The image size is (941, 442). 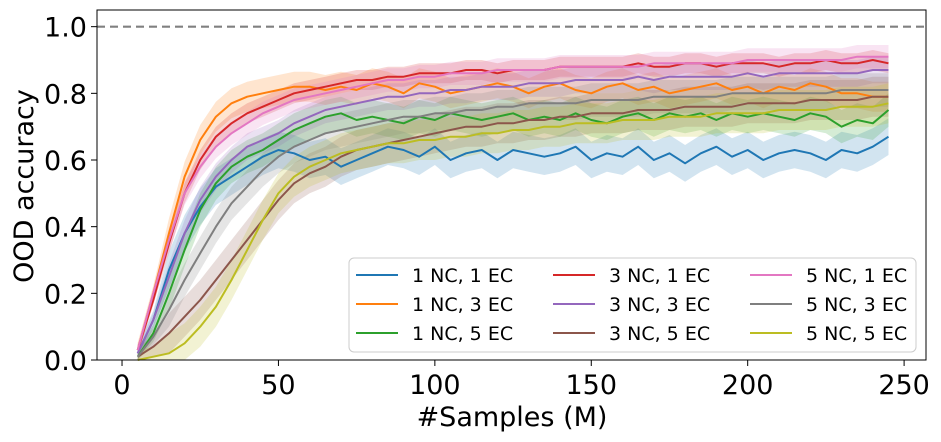 I want to click on legend-label-7: 5 NC, 1 EC, so click(x=856, y=276).